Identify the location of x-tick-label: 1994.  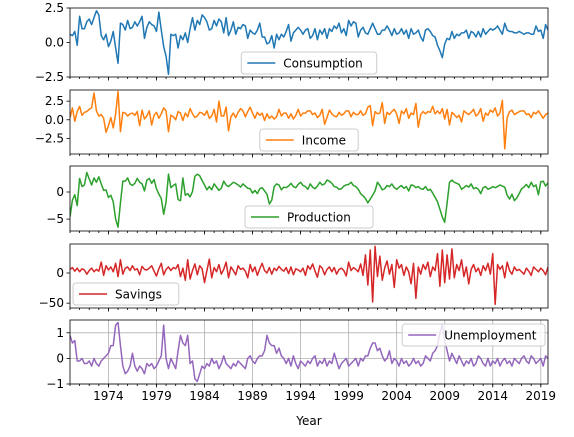
(300, 396).